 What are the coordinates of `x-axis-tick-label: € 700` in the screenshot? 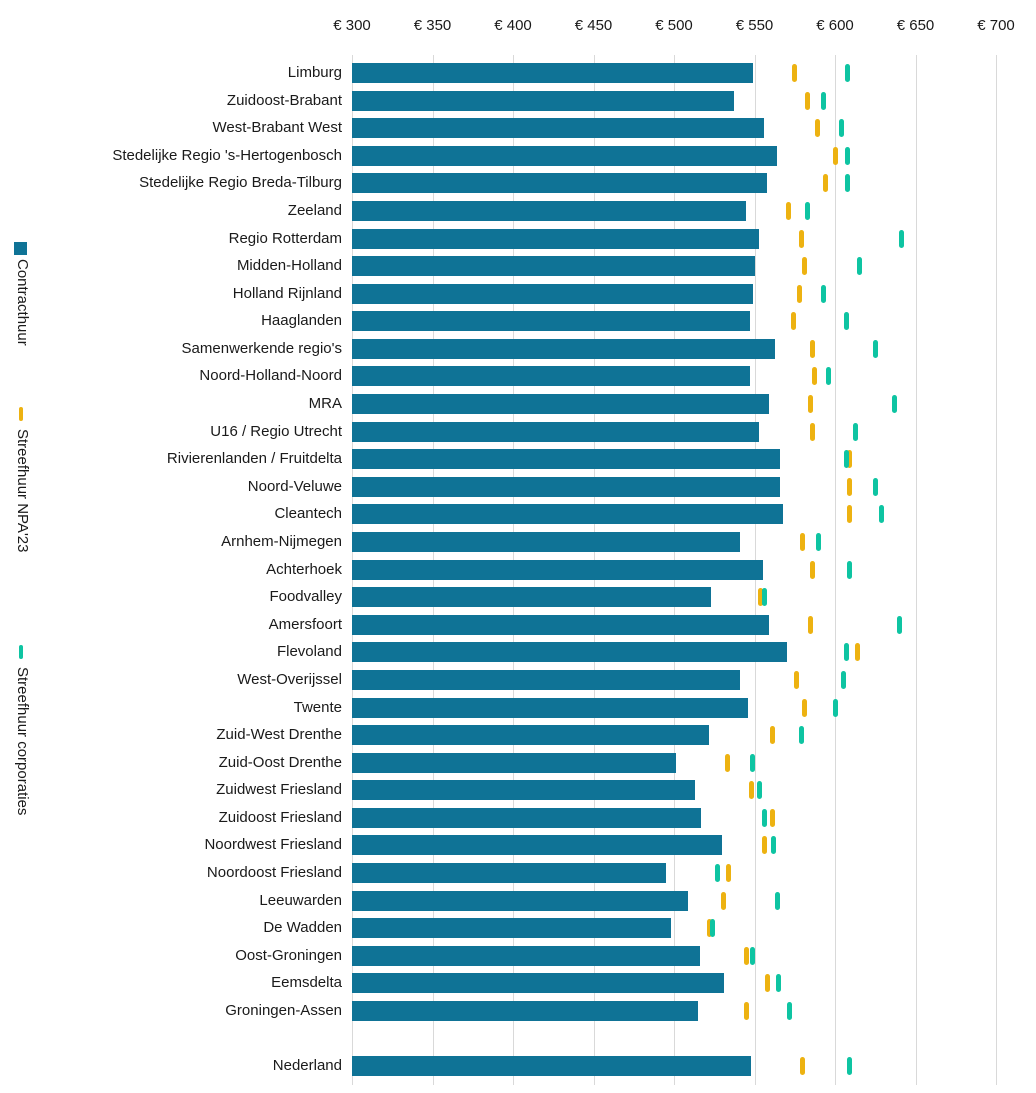 It's located at (996, 25).